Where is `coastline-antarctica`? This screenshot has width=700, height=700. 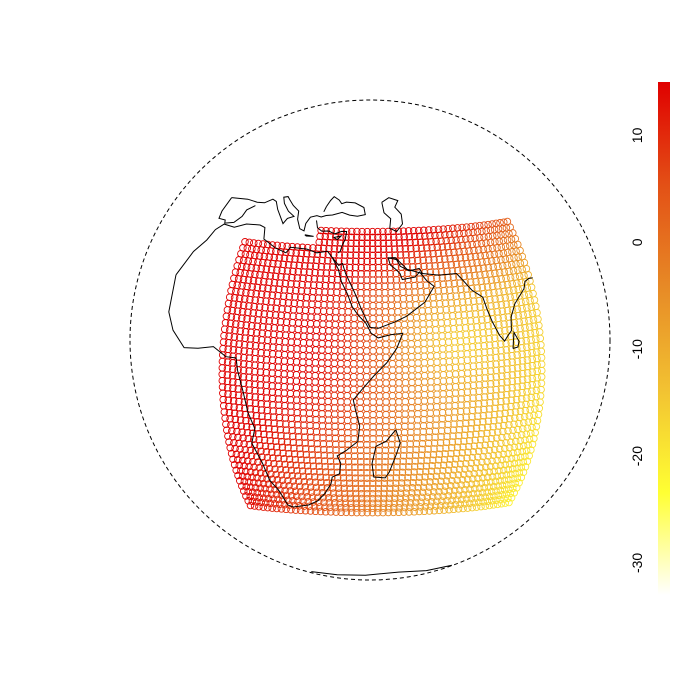
coastline-antarctica is located at coordinates (382, 570).